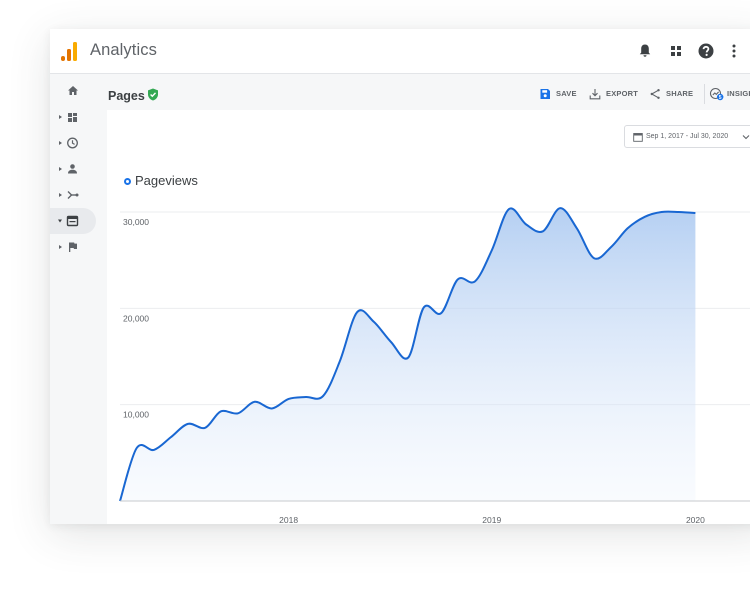  I want to click on verified-shield-icon, so click(153, 94).